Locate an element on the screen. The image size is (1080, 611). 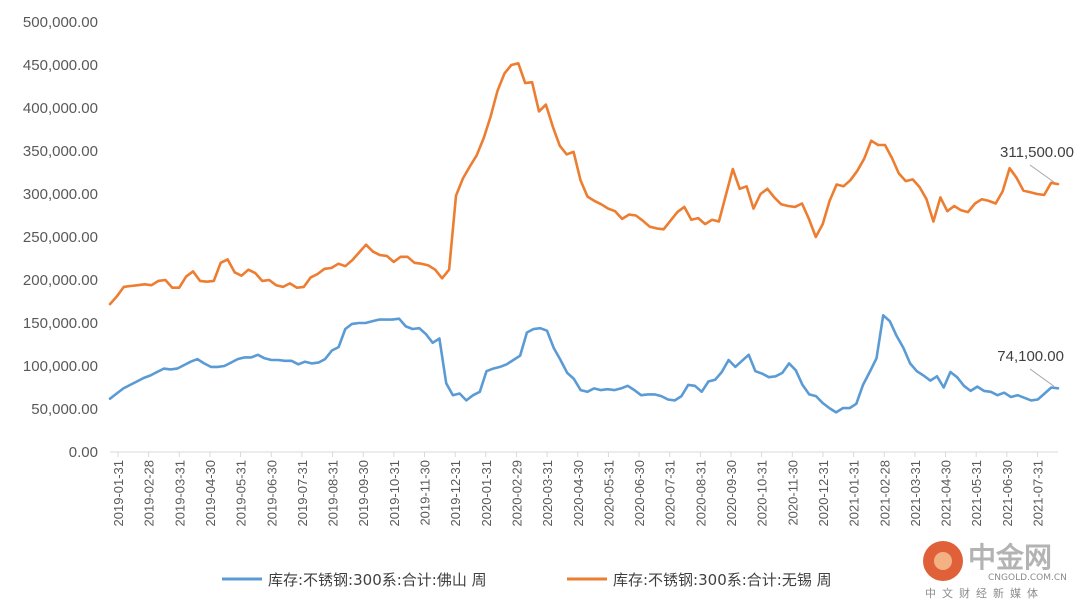
y-tick-label: 300,000.00 is located at coordinates (60, 194).